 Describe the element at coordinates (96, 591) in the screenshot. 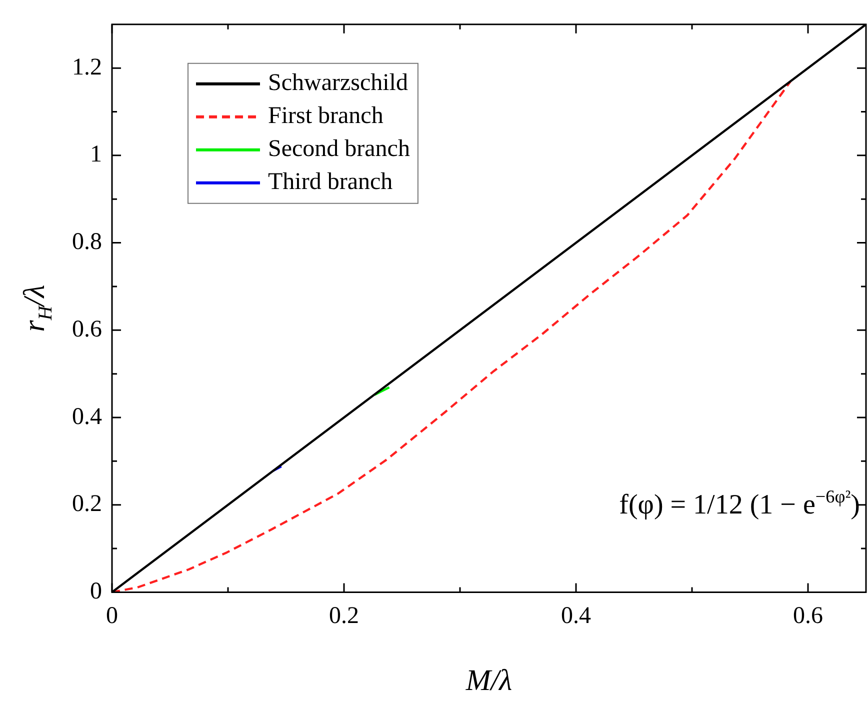

I see `y-tick-label: 0` at that location.